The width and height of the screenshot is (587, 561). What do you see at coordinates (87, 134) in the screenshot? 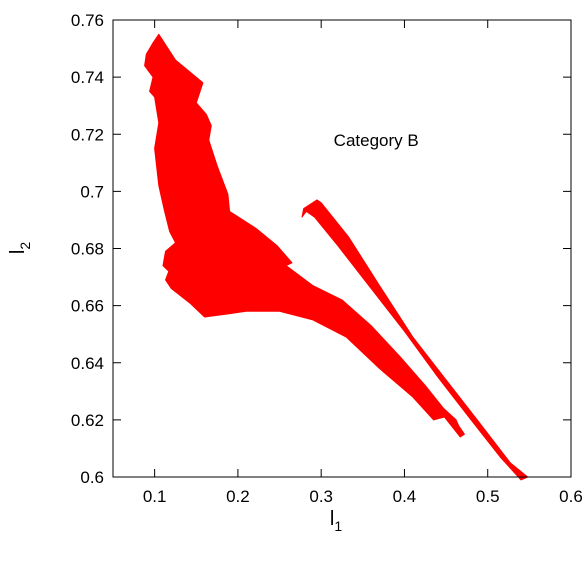
I see `y-tick-label: 0.72` at bounding box center [87, 134].